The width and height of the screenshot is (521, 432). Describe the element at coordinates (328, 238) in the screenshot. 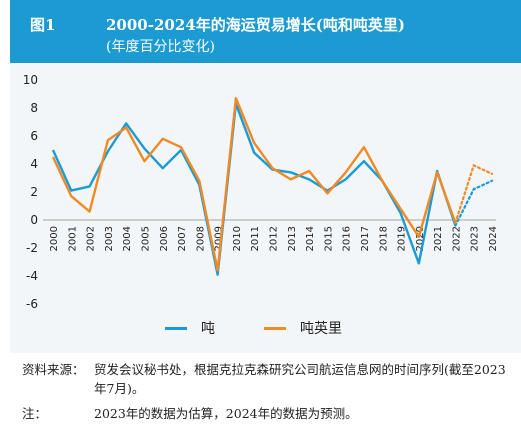

I see `x-tick-label: 2015` at that location.